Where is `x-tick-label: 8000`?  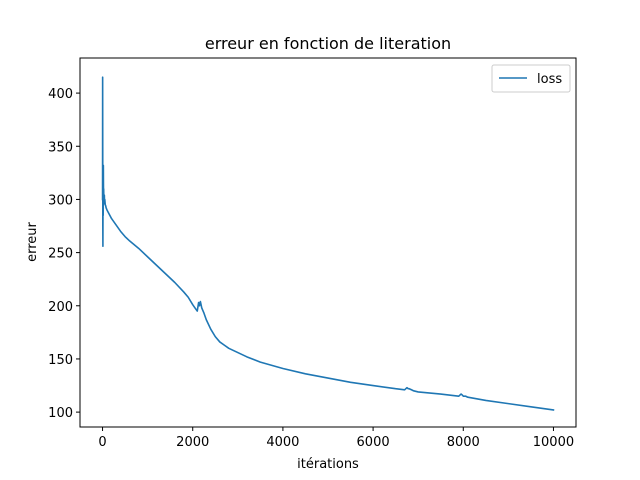 x-tick-label: 8000 is located at coordinates (463, 442).